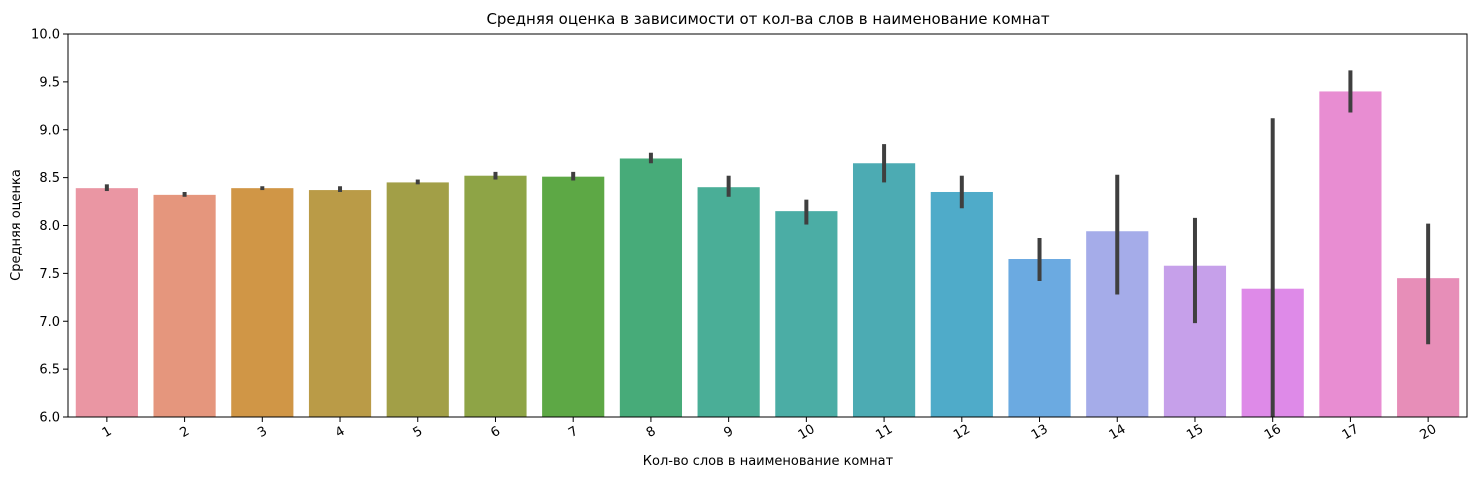  What do you see at coordinates (1351, 432) in the screenshot?
I see `x-tick-label: 17` at bounding box center [1351, 432].